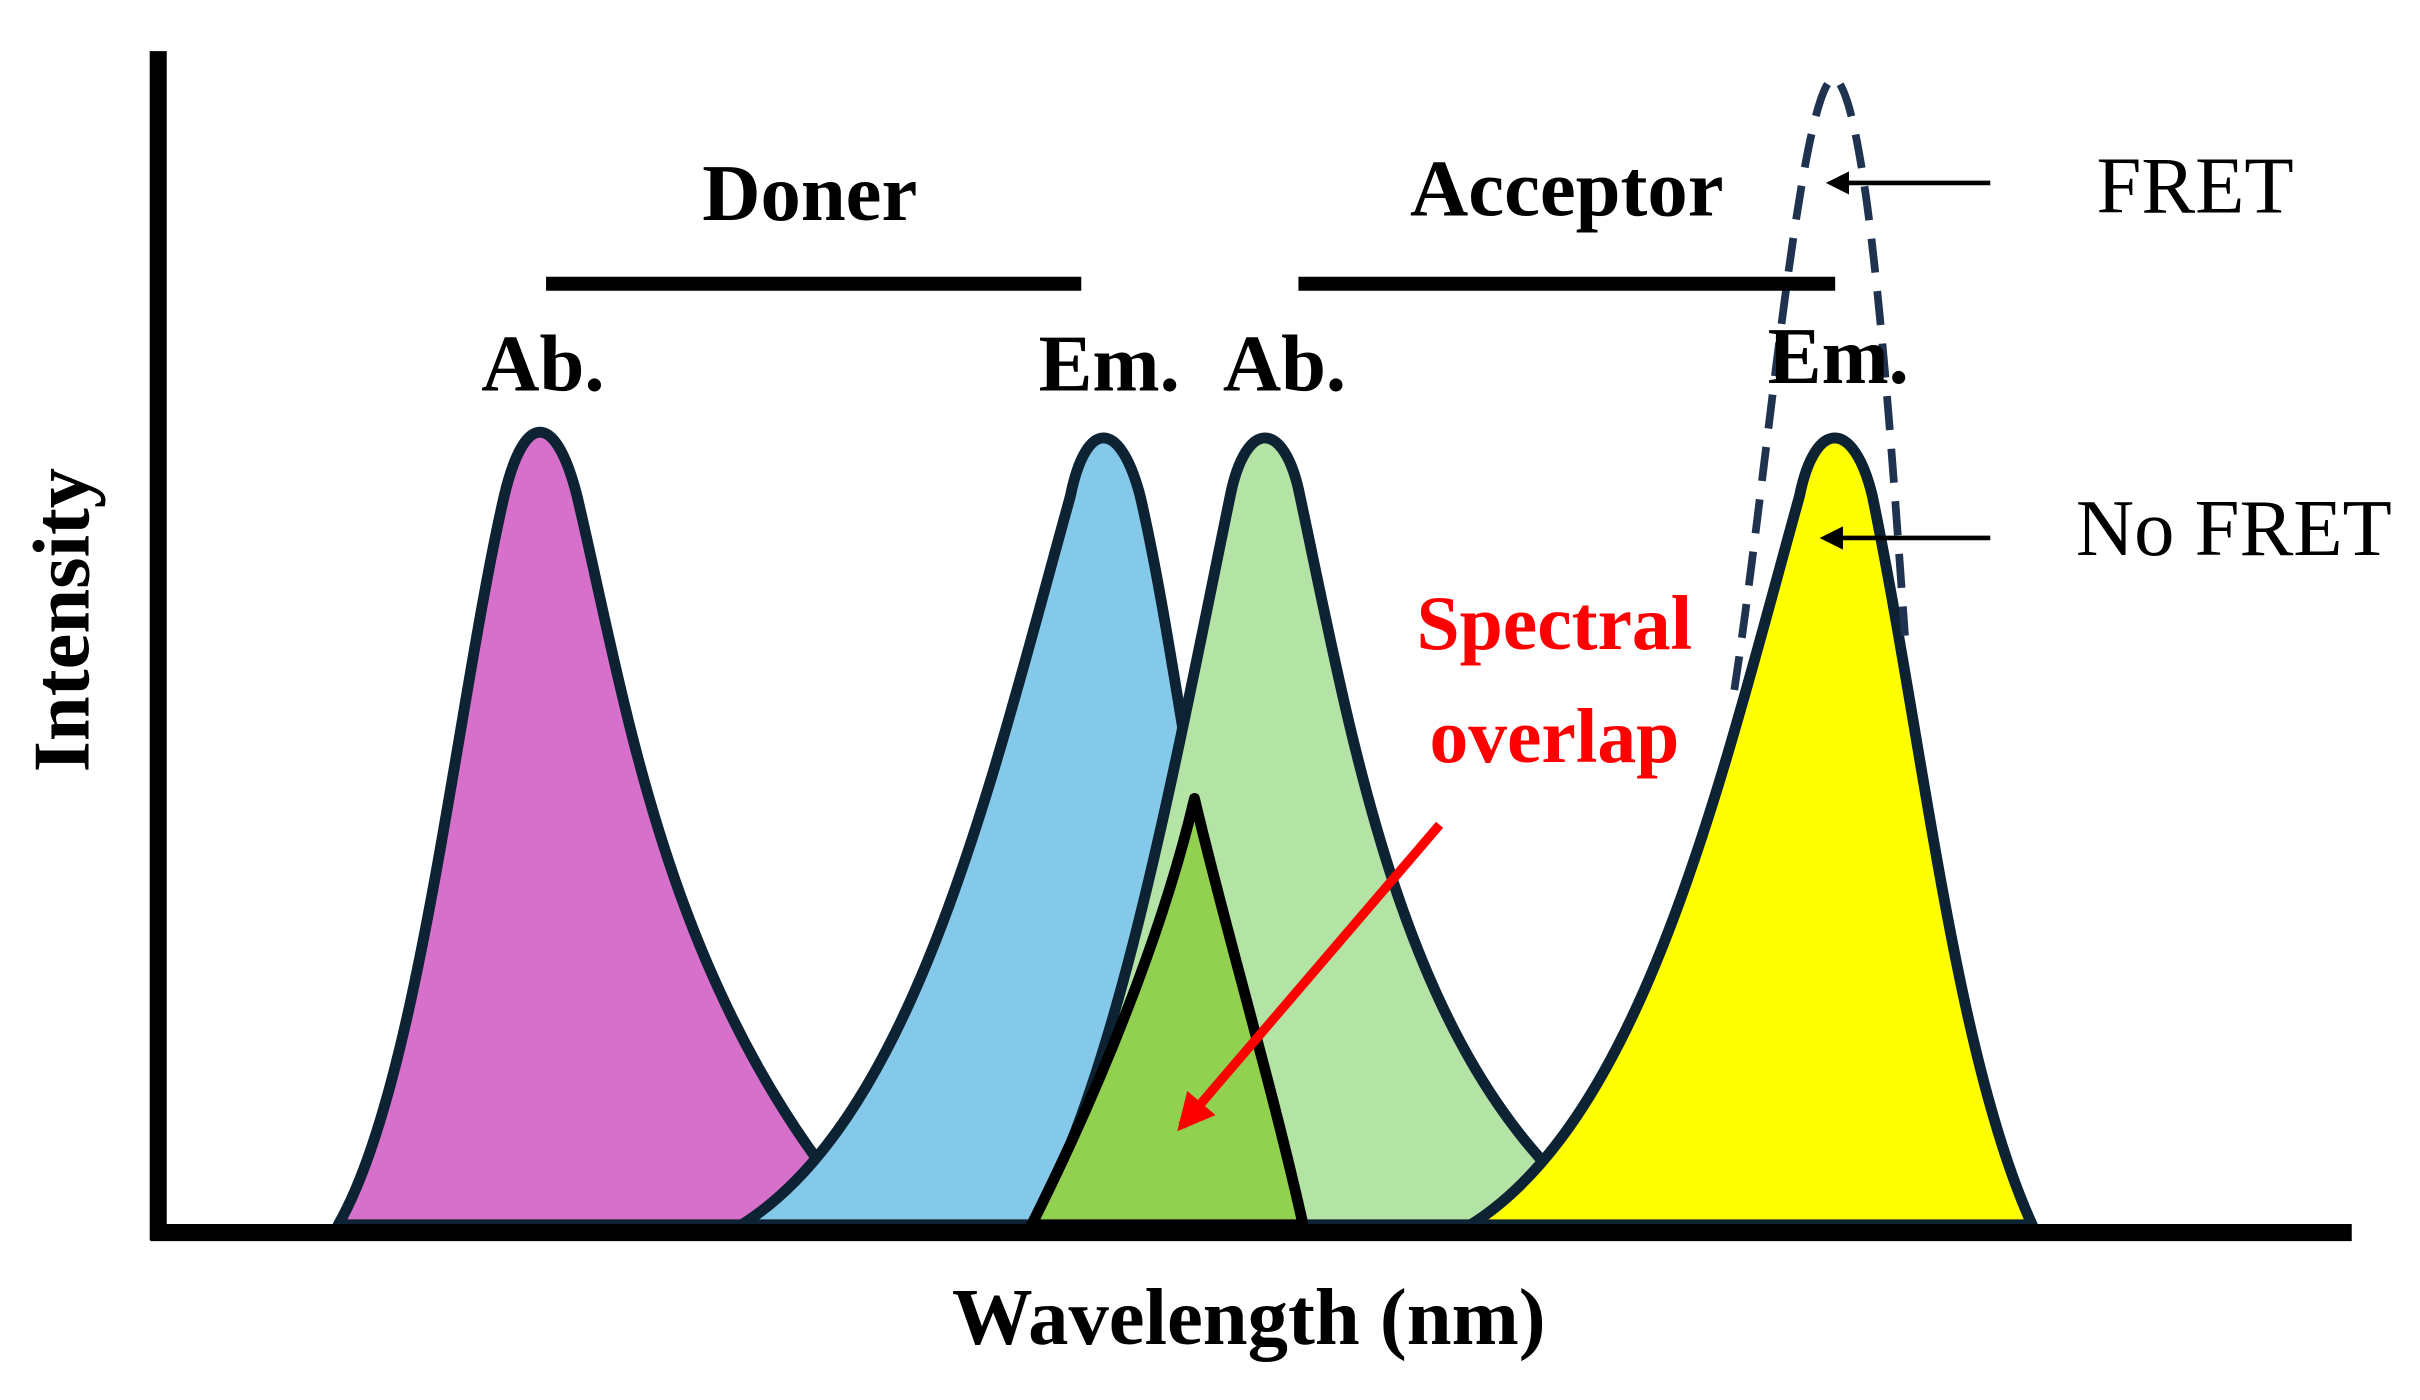  I want to click on group-label: Acceptor, so click(1566, 188).